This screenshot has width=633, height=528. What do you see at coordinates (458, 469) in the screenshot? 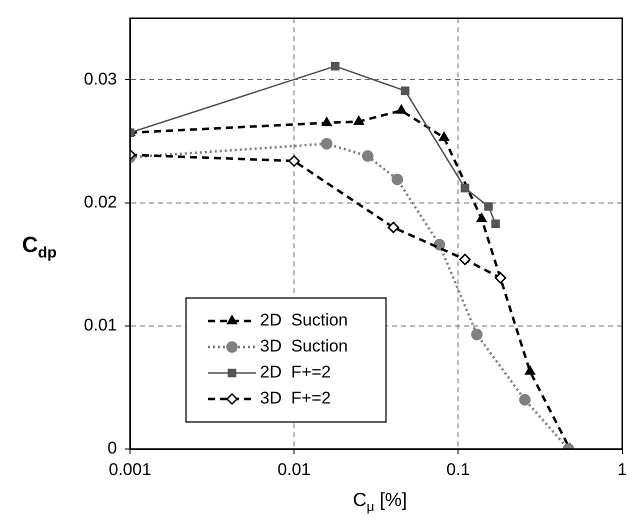
I see `x-tick-label: 0.1` at bounding box center [458, 469].